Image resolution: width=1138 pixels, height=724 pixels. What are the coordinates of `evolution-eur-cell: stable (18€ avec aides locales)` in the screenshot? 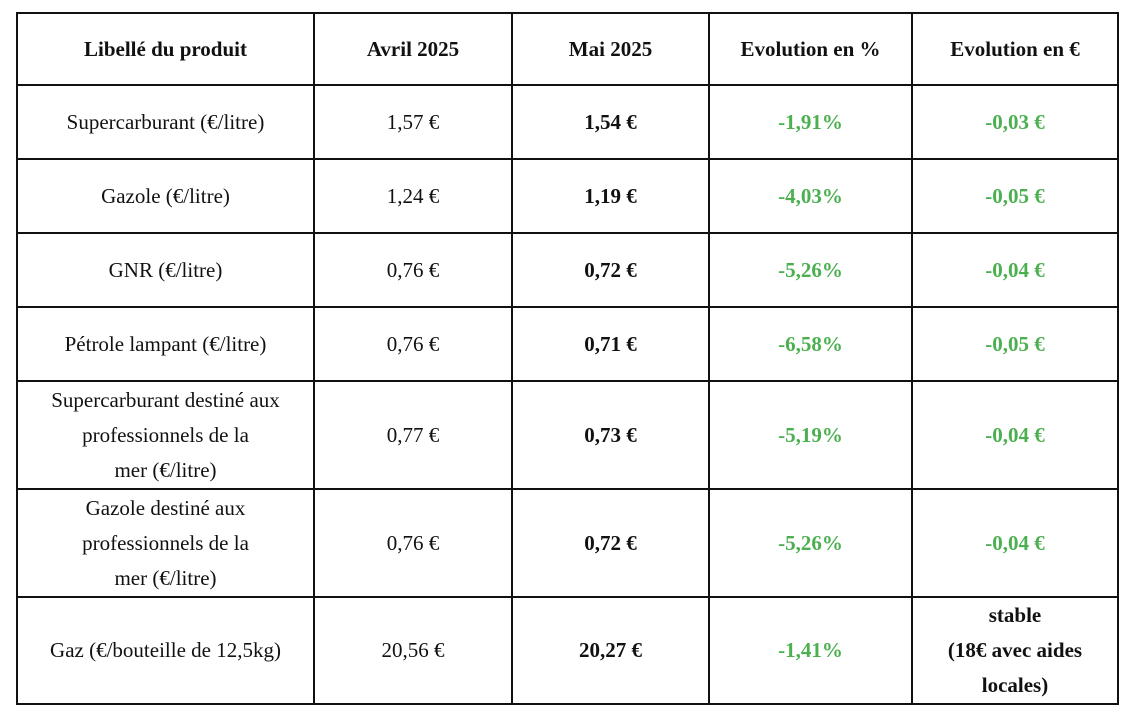 It's located at (1015, 650).